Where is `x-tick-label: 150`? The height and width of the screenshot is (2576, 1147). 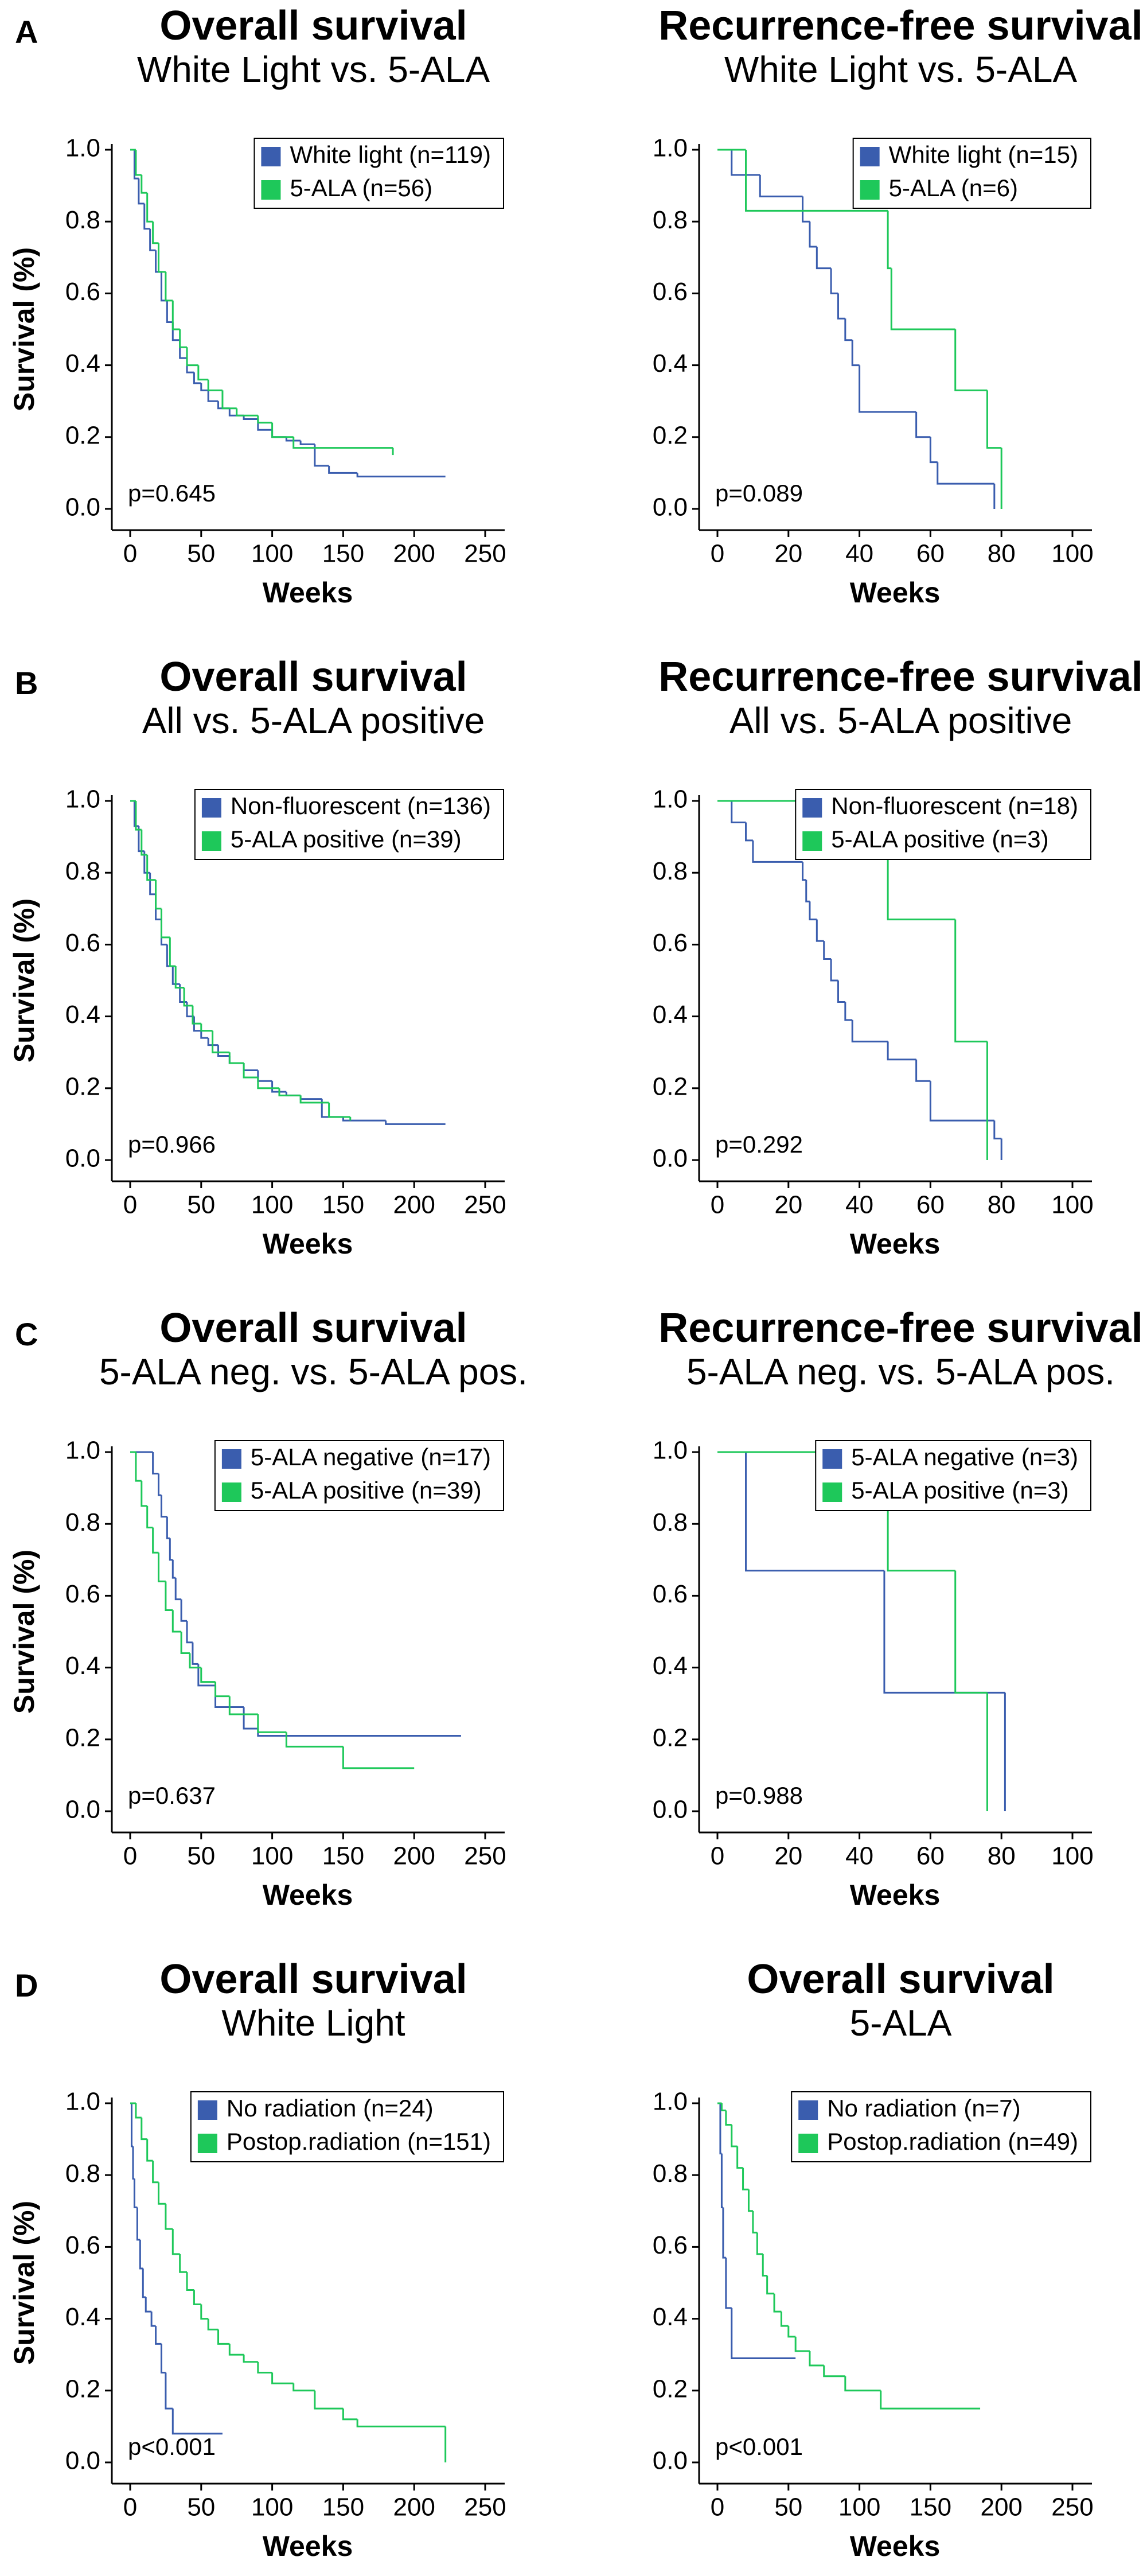
x-tick-label: 150 is located at coordinates (343, 1205).